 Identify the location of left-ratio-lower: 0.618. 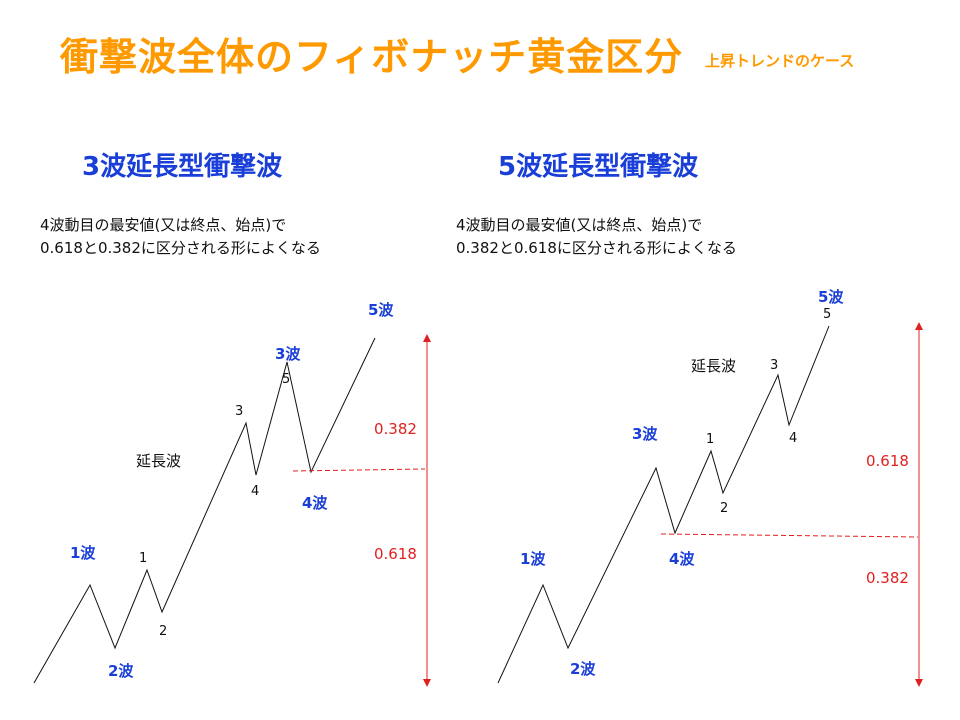
(395, 554).